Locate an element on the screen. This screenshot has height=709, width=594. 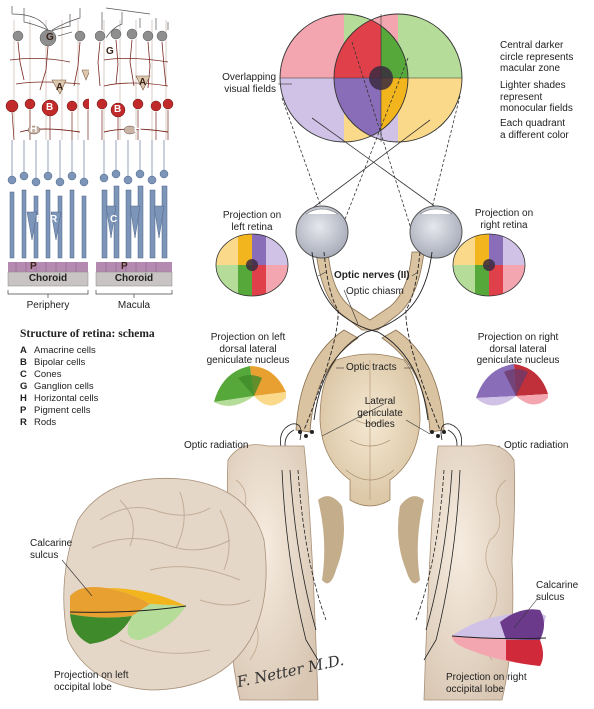
label-line: Lighter shades is located at coordinates (533, 85).